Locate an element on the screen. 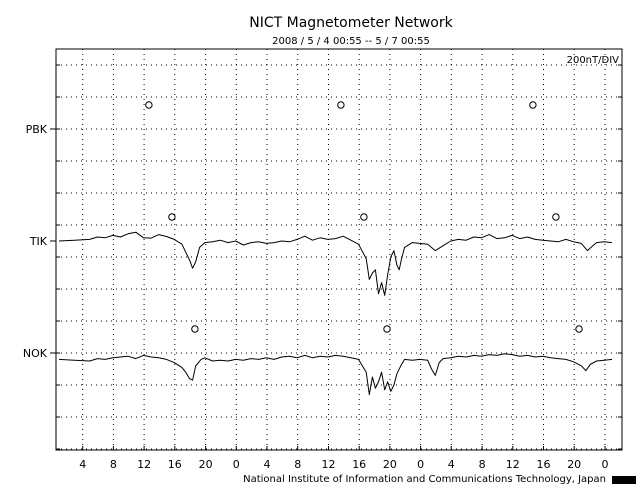  x-tick-label-12: 4 is located at coordinates (451, 464).